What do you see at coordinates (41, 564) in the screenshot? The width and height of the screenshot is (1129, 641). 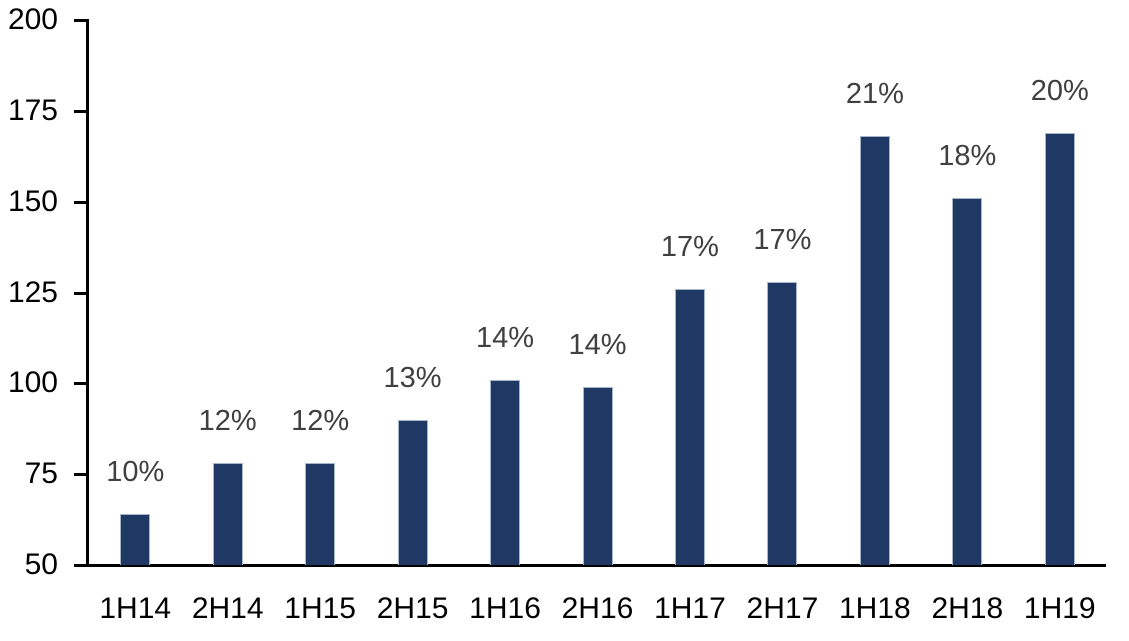 I see `y-axis-tick-label: 50` at bounding box center [41, 564].